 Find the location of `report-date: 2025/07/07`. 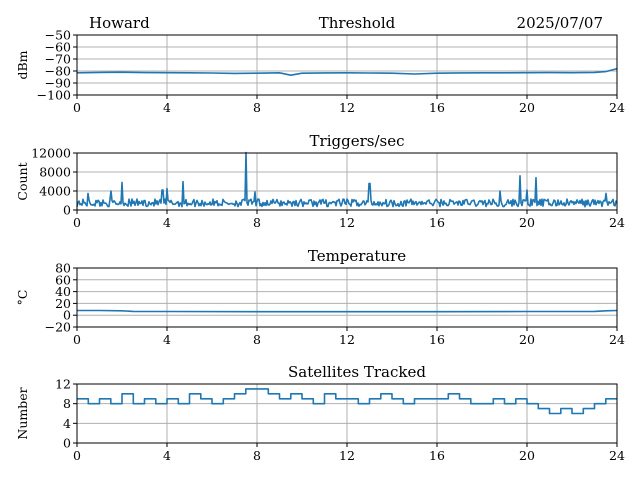

report-date: 2025/07/07 is located at coordinates (560, 23).